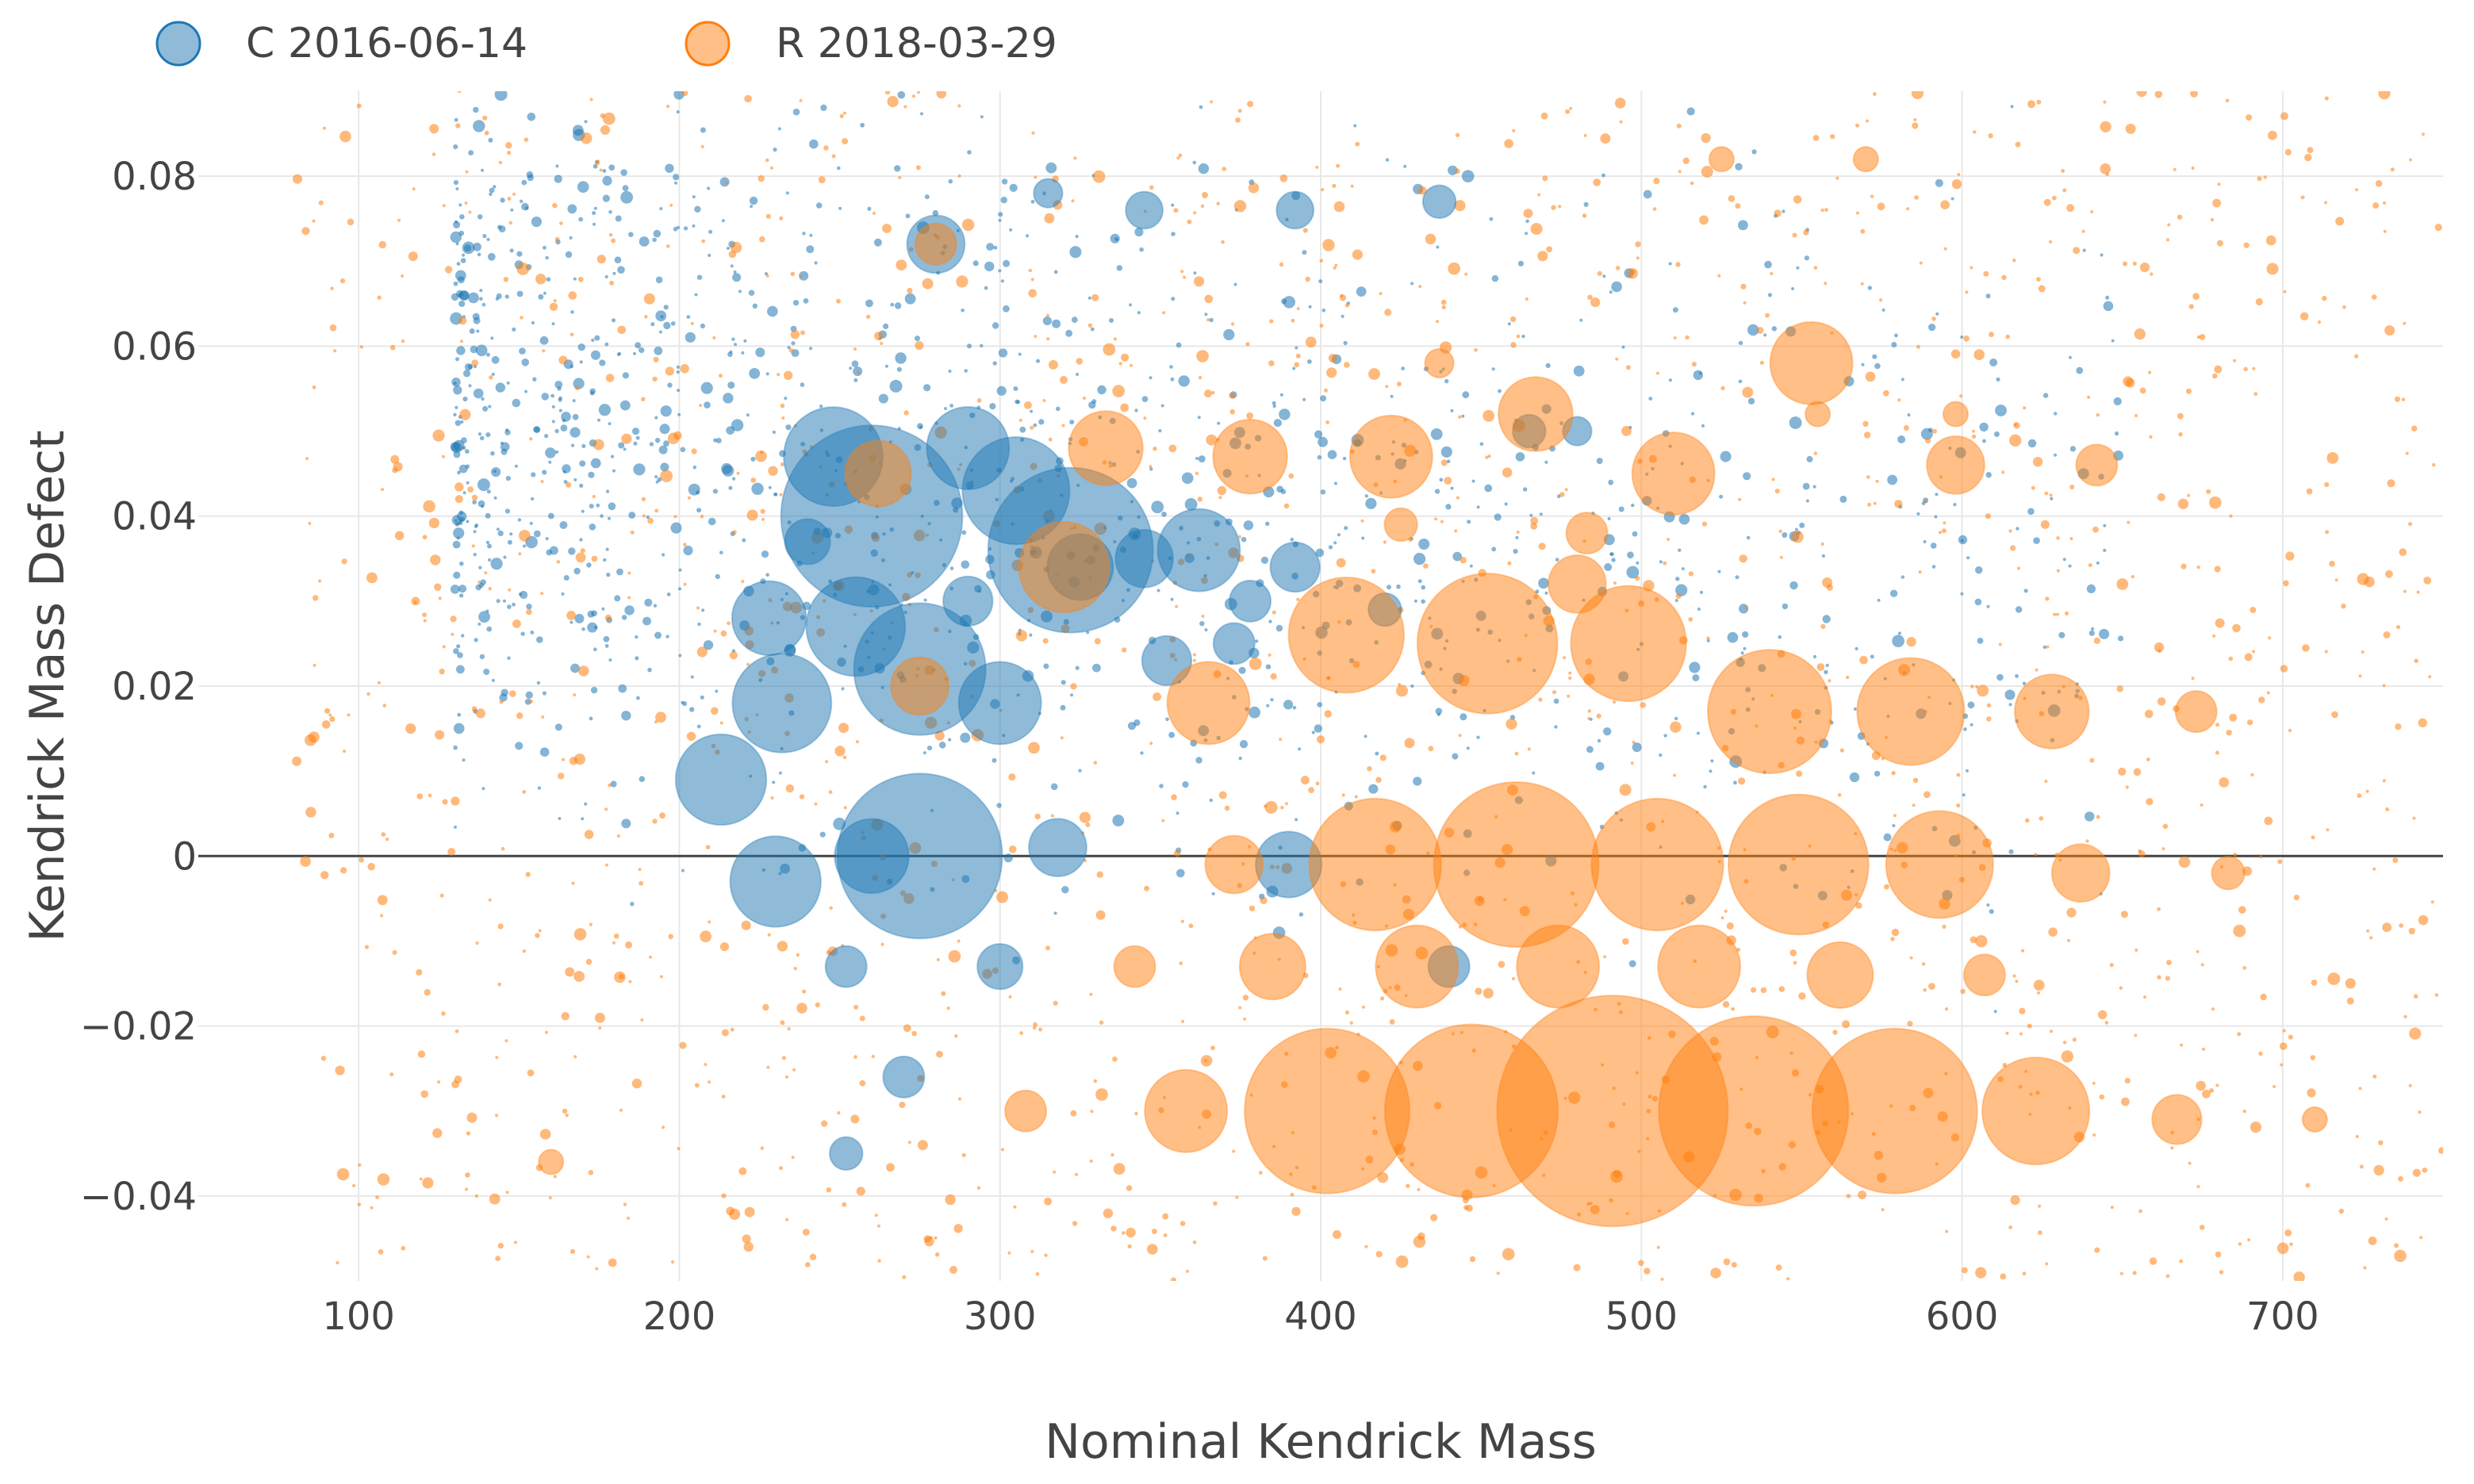 This screenshot has width=2474, height=1484. I want to click on legend-item-c: C 2016-06-14, so click(341, 43).